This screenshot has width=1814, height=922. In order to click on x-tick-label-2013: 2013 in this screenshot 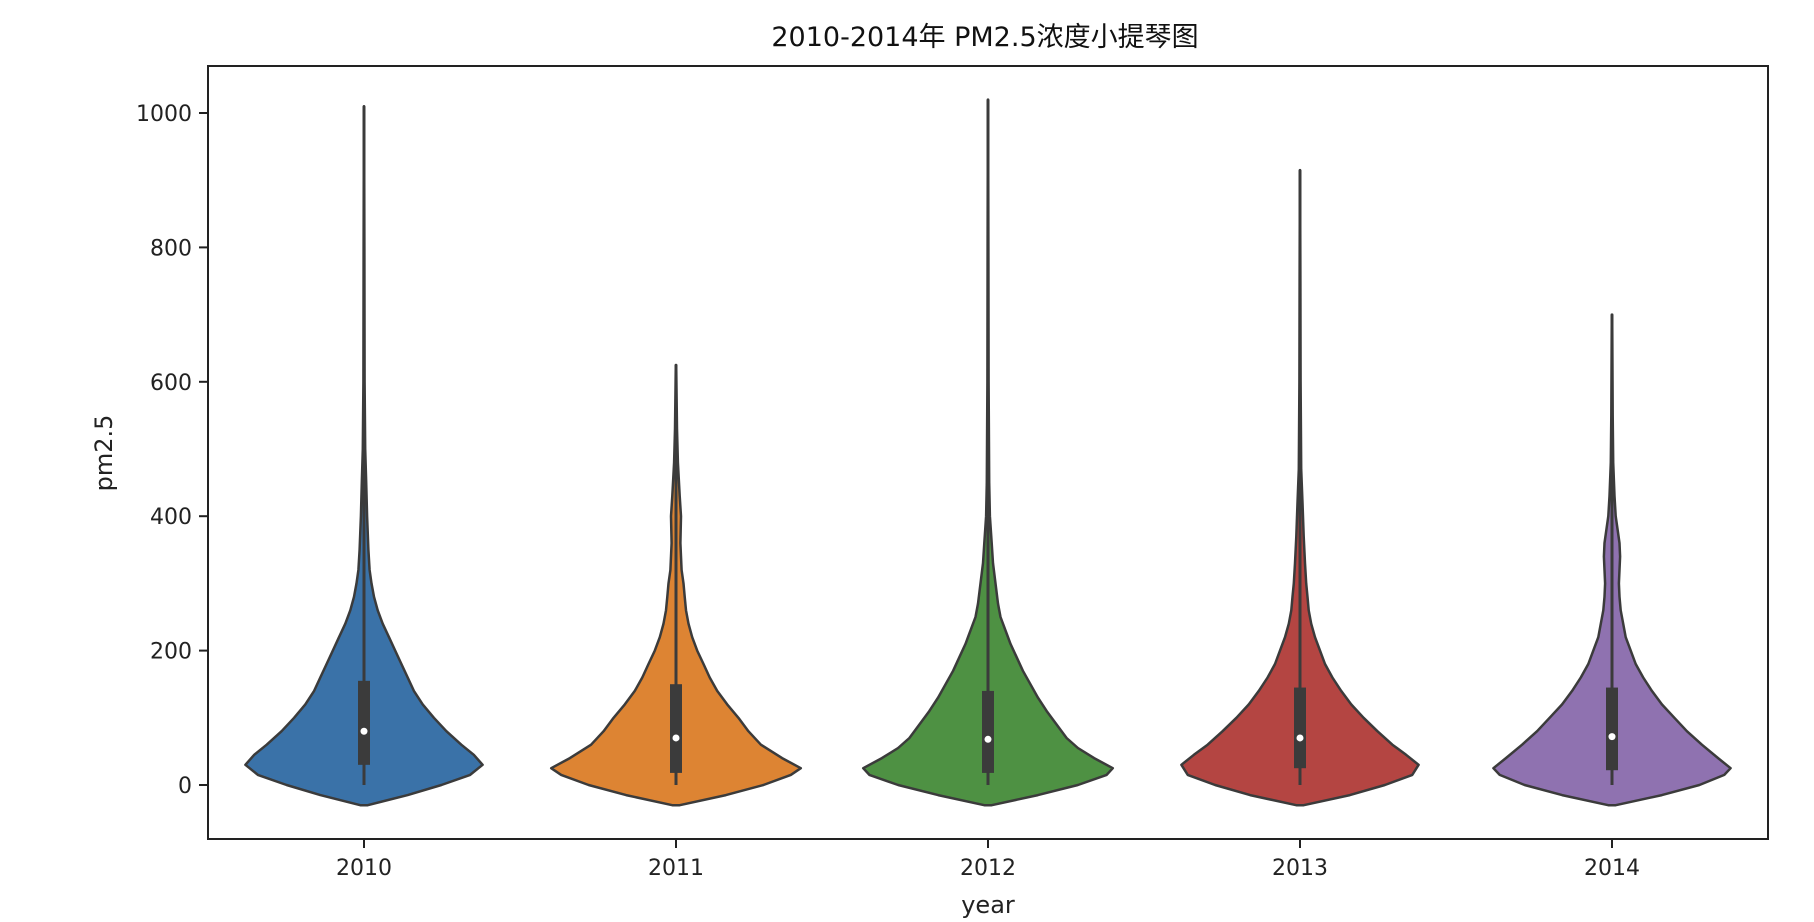, I will do `click(1300, 868)`.